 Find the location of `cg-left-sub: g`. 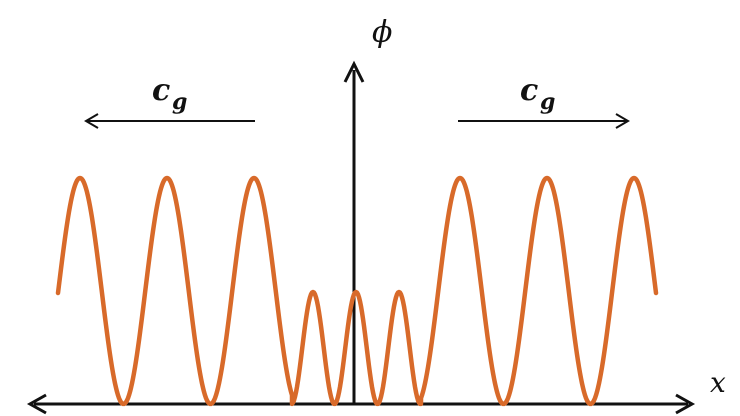

cg-left-sub: g is located at coordinates (179, 102).